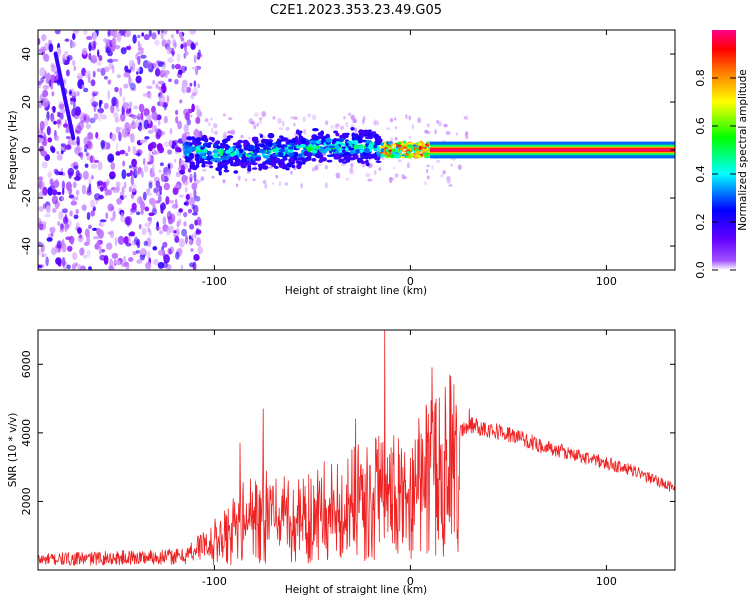 Image resolution: width=750 pixels, height=600 pixels. I want to click on snr-x-tick-label: -100, so click(214, 581).